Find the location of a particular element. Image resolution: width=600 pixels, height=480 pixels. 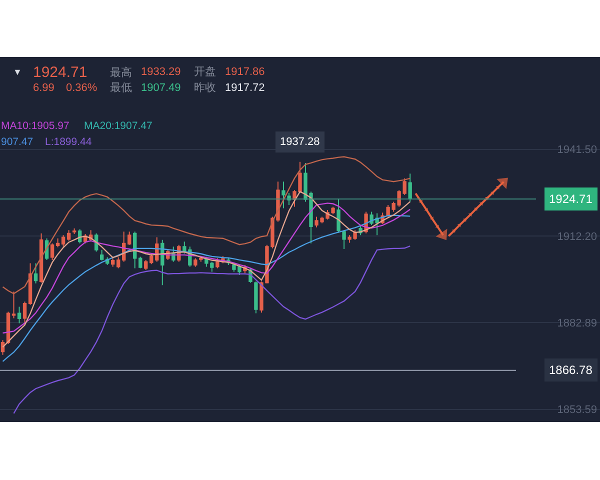

annotation: 1917.72 is located at coordinates (245, 88).